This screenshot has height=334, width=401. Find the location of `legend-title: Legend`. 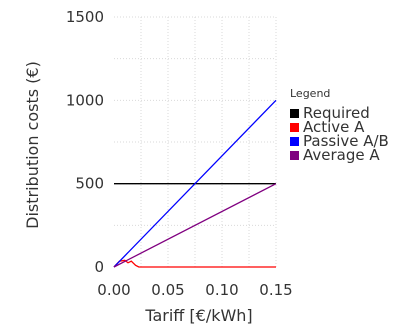

legend-title: Legend is located at coordinates (310, 93).